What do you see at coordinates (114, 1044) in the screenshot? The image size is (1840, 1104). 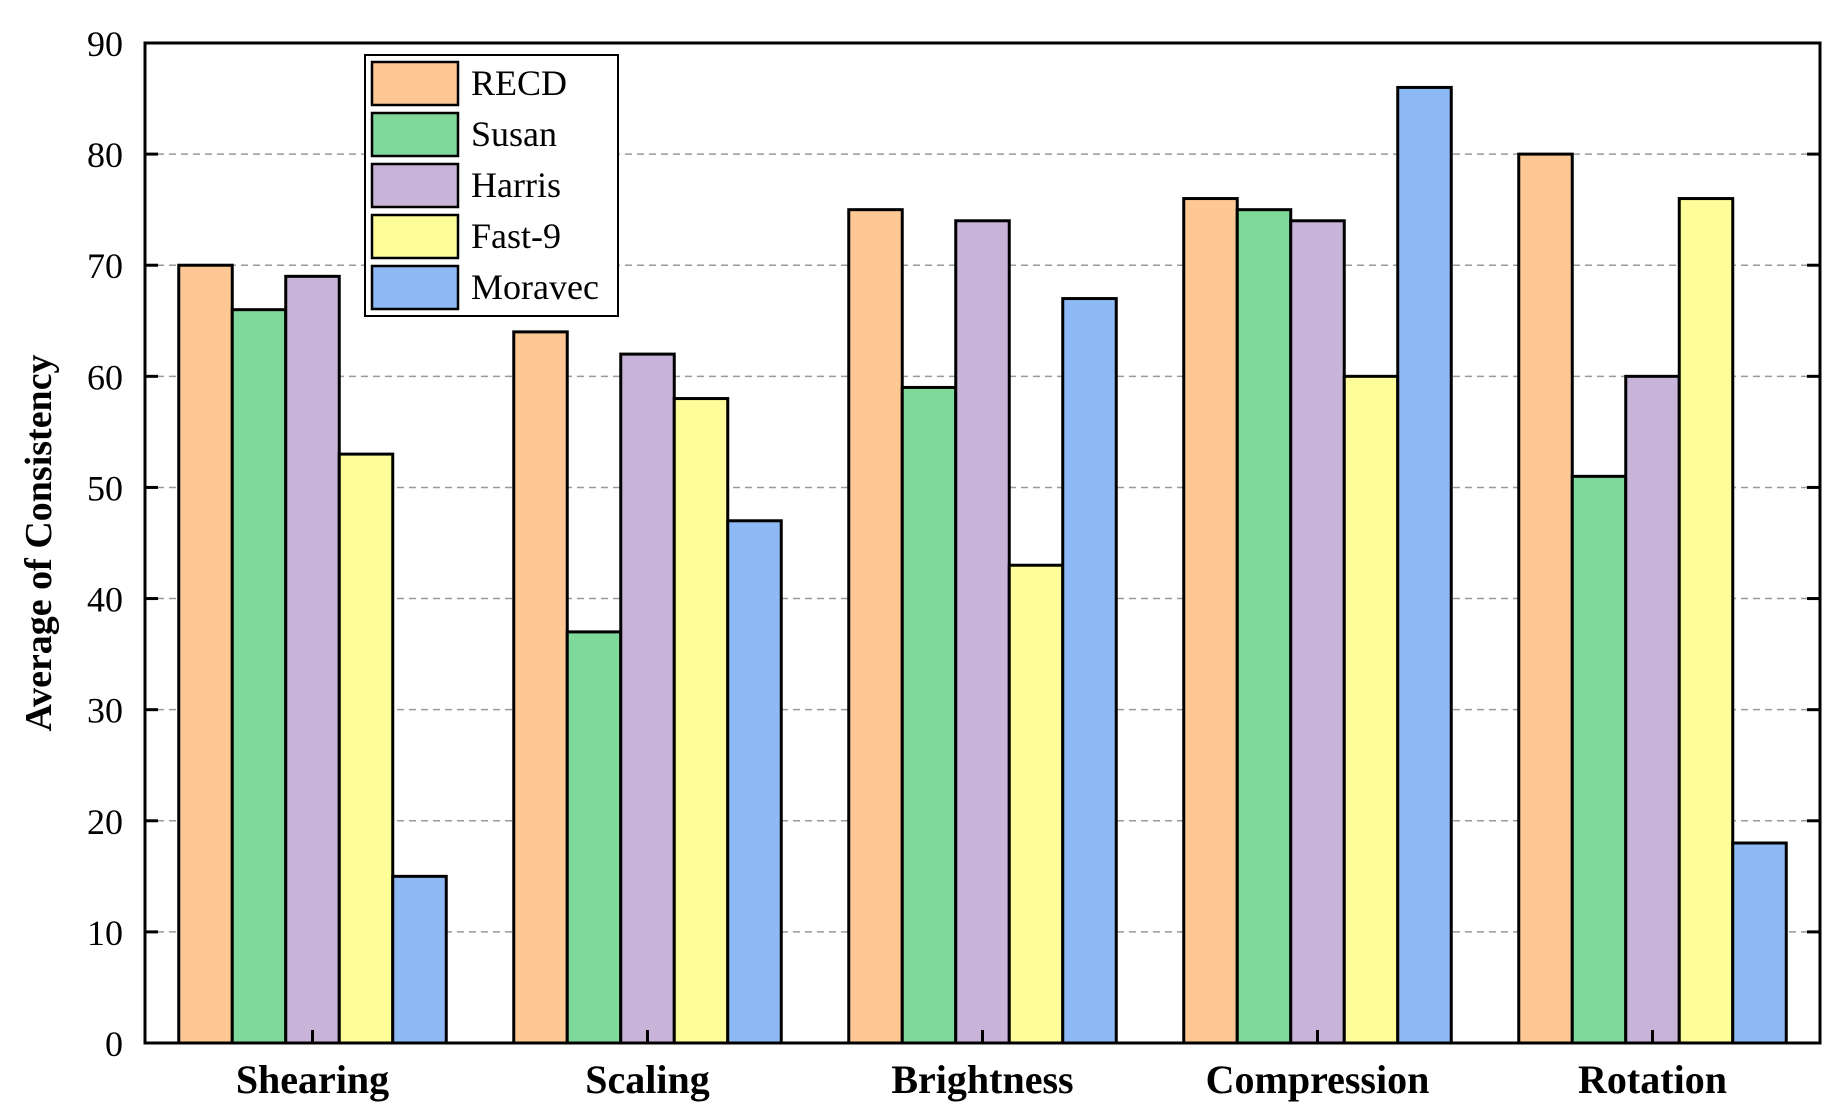 I see `y-tick-label: 0` at bounding box center [114, 1044].